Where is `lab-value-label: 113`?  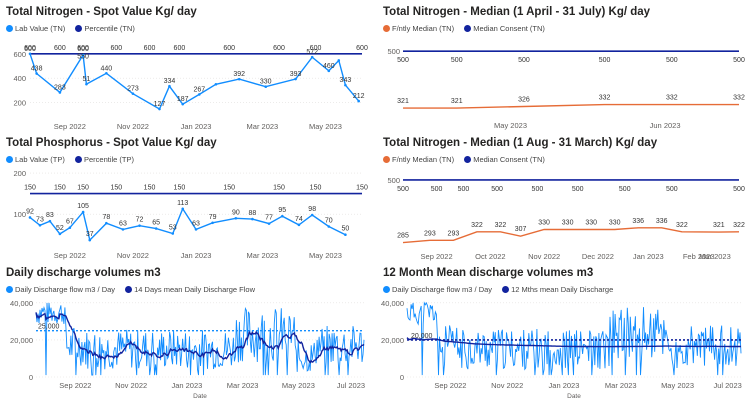
lab-value-label: 113 is located at coordinates (182, 203).